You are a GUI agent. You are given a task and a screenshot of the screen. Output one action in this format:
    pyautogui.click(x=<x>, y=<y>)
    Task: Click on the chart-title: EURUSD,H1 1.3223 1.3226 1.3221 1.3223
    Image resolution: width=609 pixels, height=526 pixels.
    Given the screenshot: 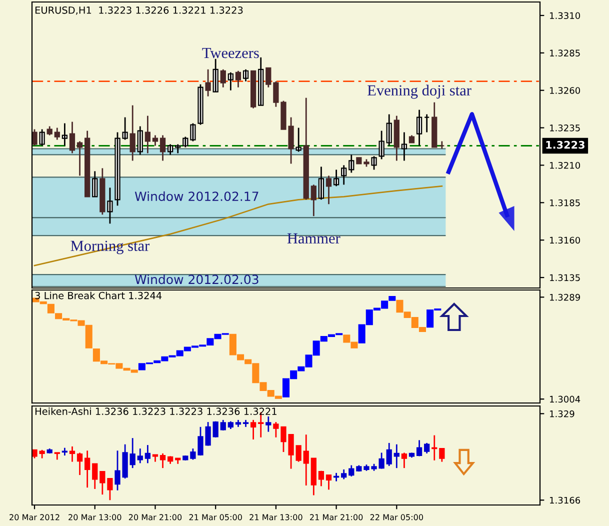 What is the action you would take?
    pyautogui.click(x=139, y=10)
    